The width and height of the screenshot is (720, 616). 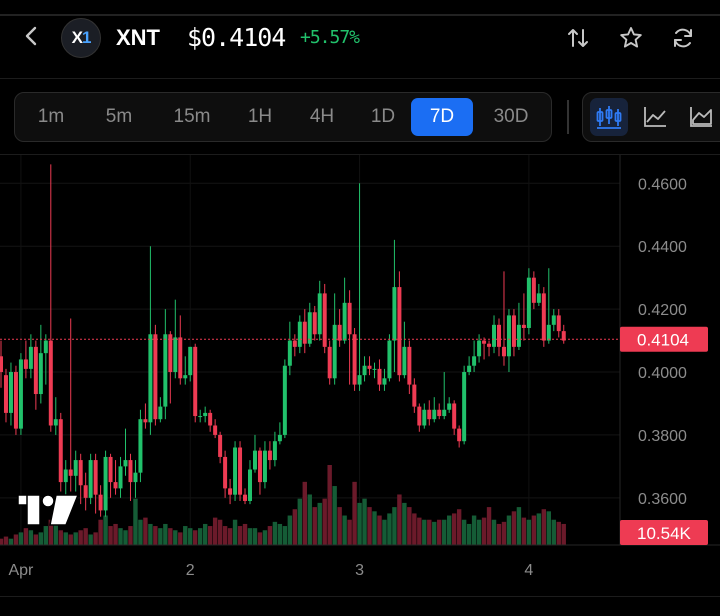 What do you see at coordinates (578, 38) in the screenshot?
I see `swap-sort-icon` at bounding box center [578, 38].